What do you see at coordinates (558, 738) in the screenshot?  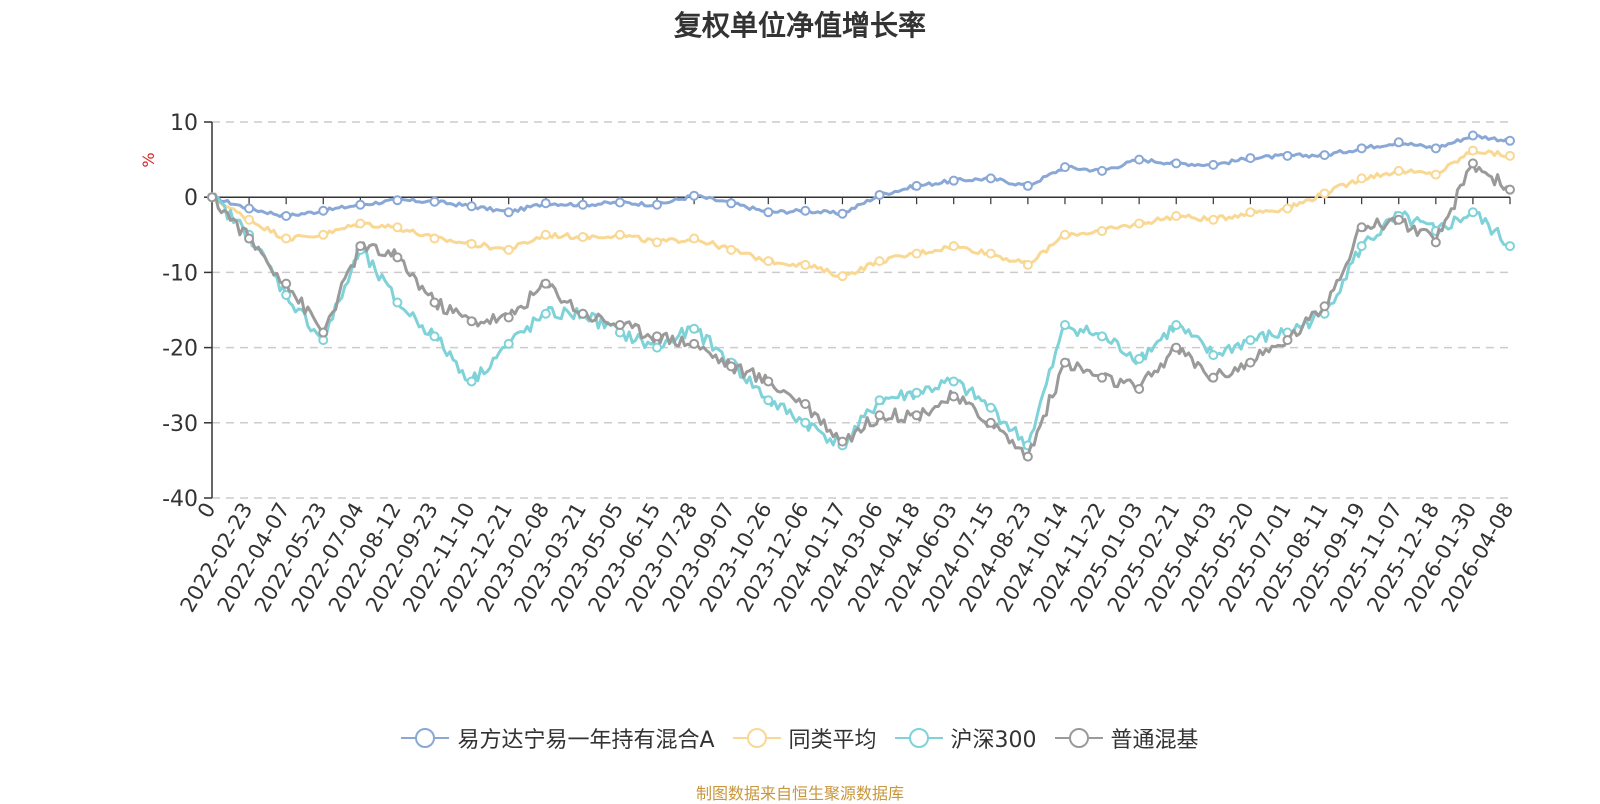 I see `legend-item: 易方达宁易一年持有混合A` at bounding box center [558, 738].